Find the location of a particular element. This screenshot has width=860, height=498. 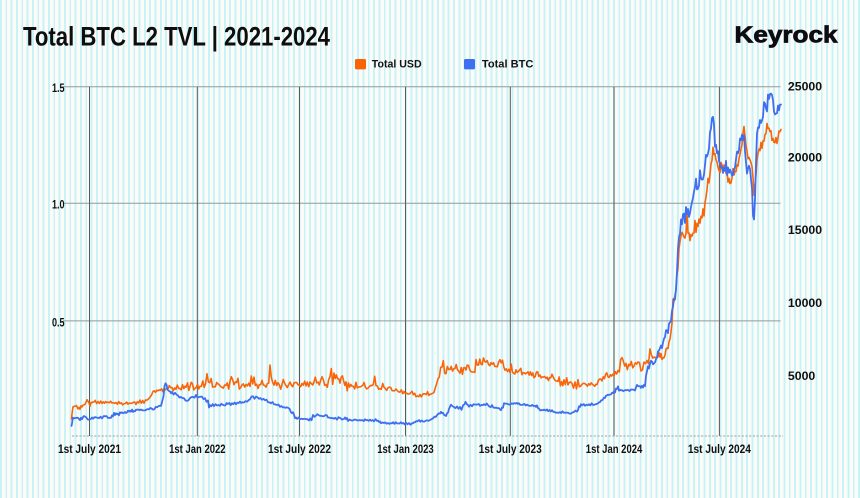

svg-text: 1st July 2021 is located at coordinates (90, 450).